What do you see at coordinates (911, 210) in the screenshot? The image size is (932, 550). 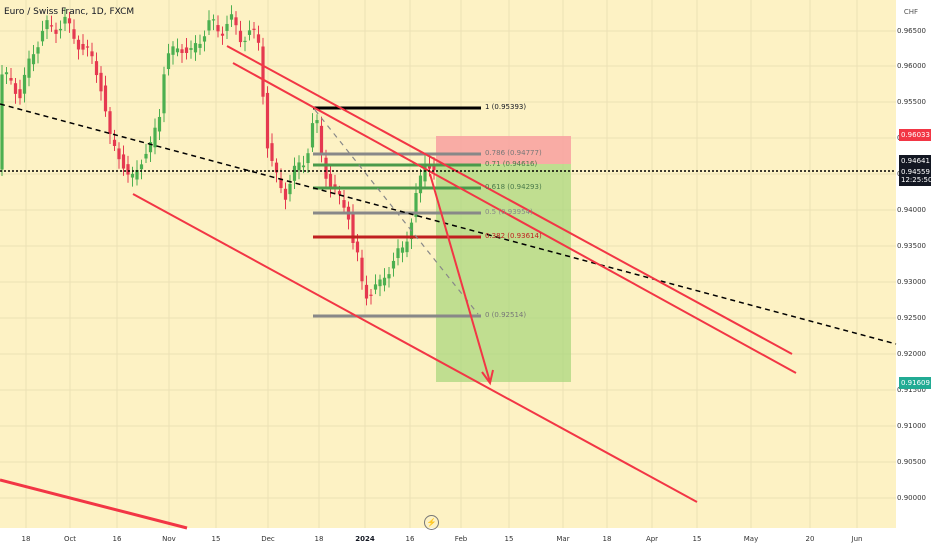 I see `y-axis-label: 0.94000` at bounding box center [911, 210].